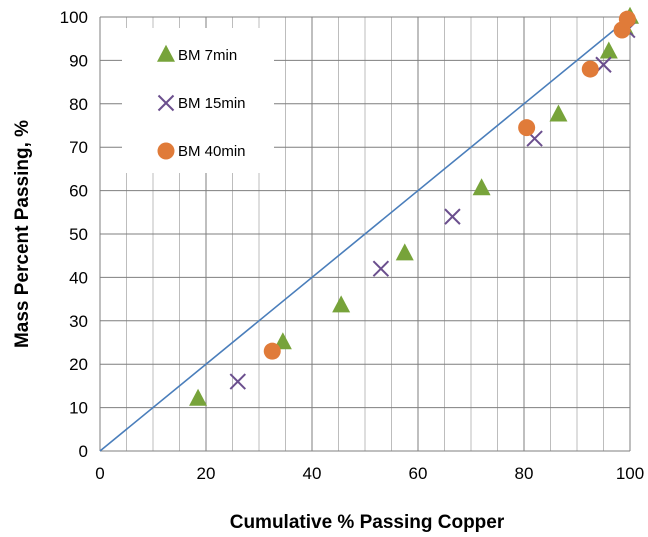 Image resolution: width=648 pixels, height=537 pixels. I want to click on legend-label: BM 7min, so click(207, 55).